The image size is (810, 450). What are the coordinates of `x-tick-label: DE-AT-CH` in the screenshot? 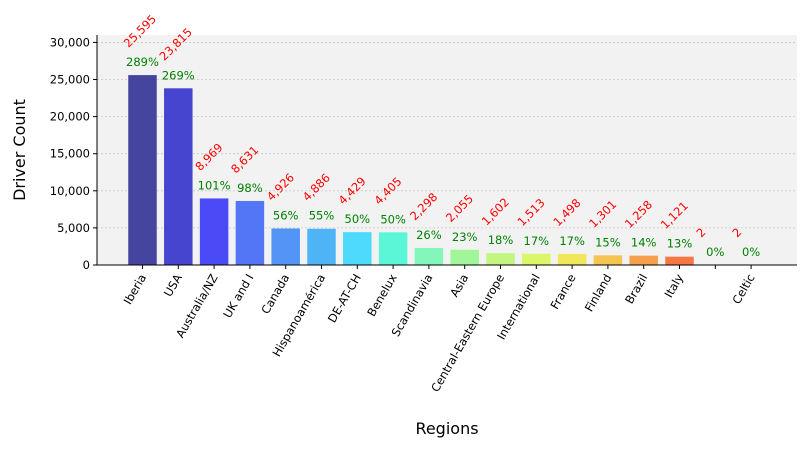 It's located at (344, 299).